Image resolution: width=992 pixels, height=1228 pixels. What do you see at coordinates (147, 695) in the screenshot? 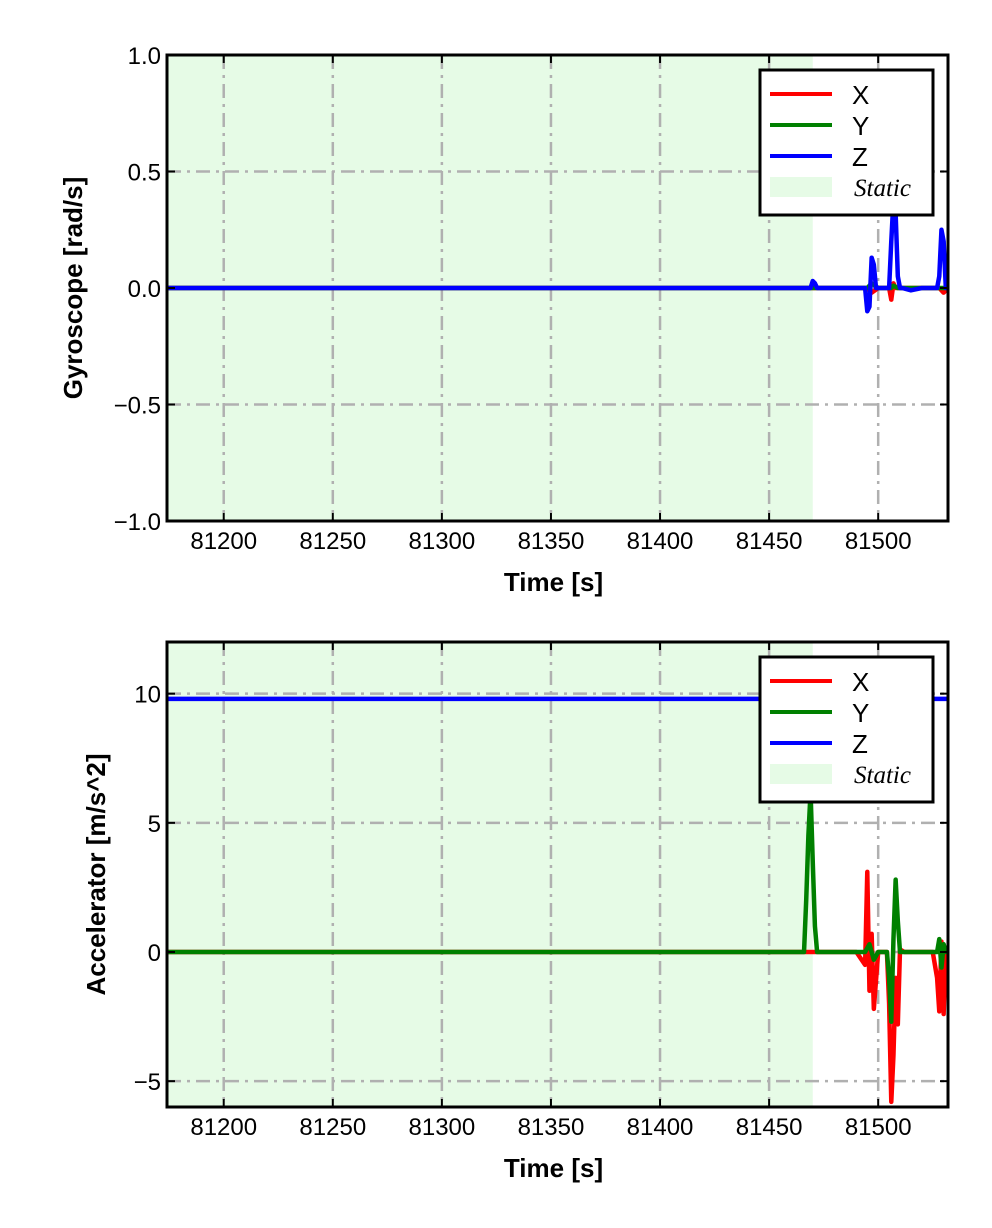
I see `y-tick-label: 10` at bounding box center [147, 695].